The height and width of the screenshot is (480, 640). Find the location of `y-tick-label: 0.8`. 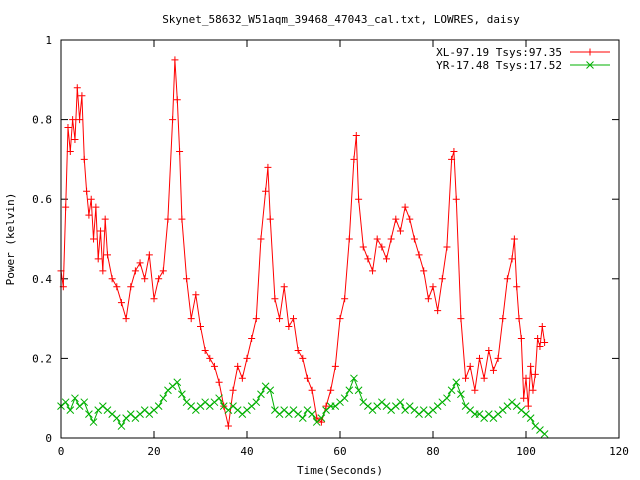

y-tick-label: 0.8 is located at coordinates (42, 120).